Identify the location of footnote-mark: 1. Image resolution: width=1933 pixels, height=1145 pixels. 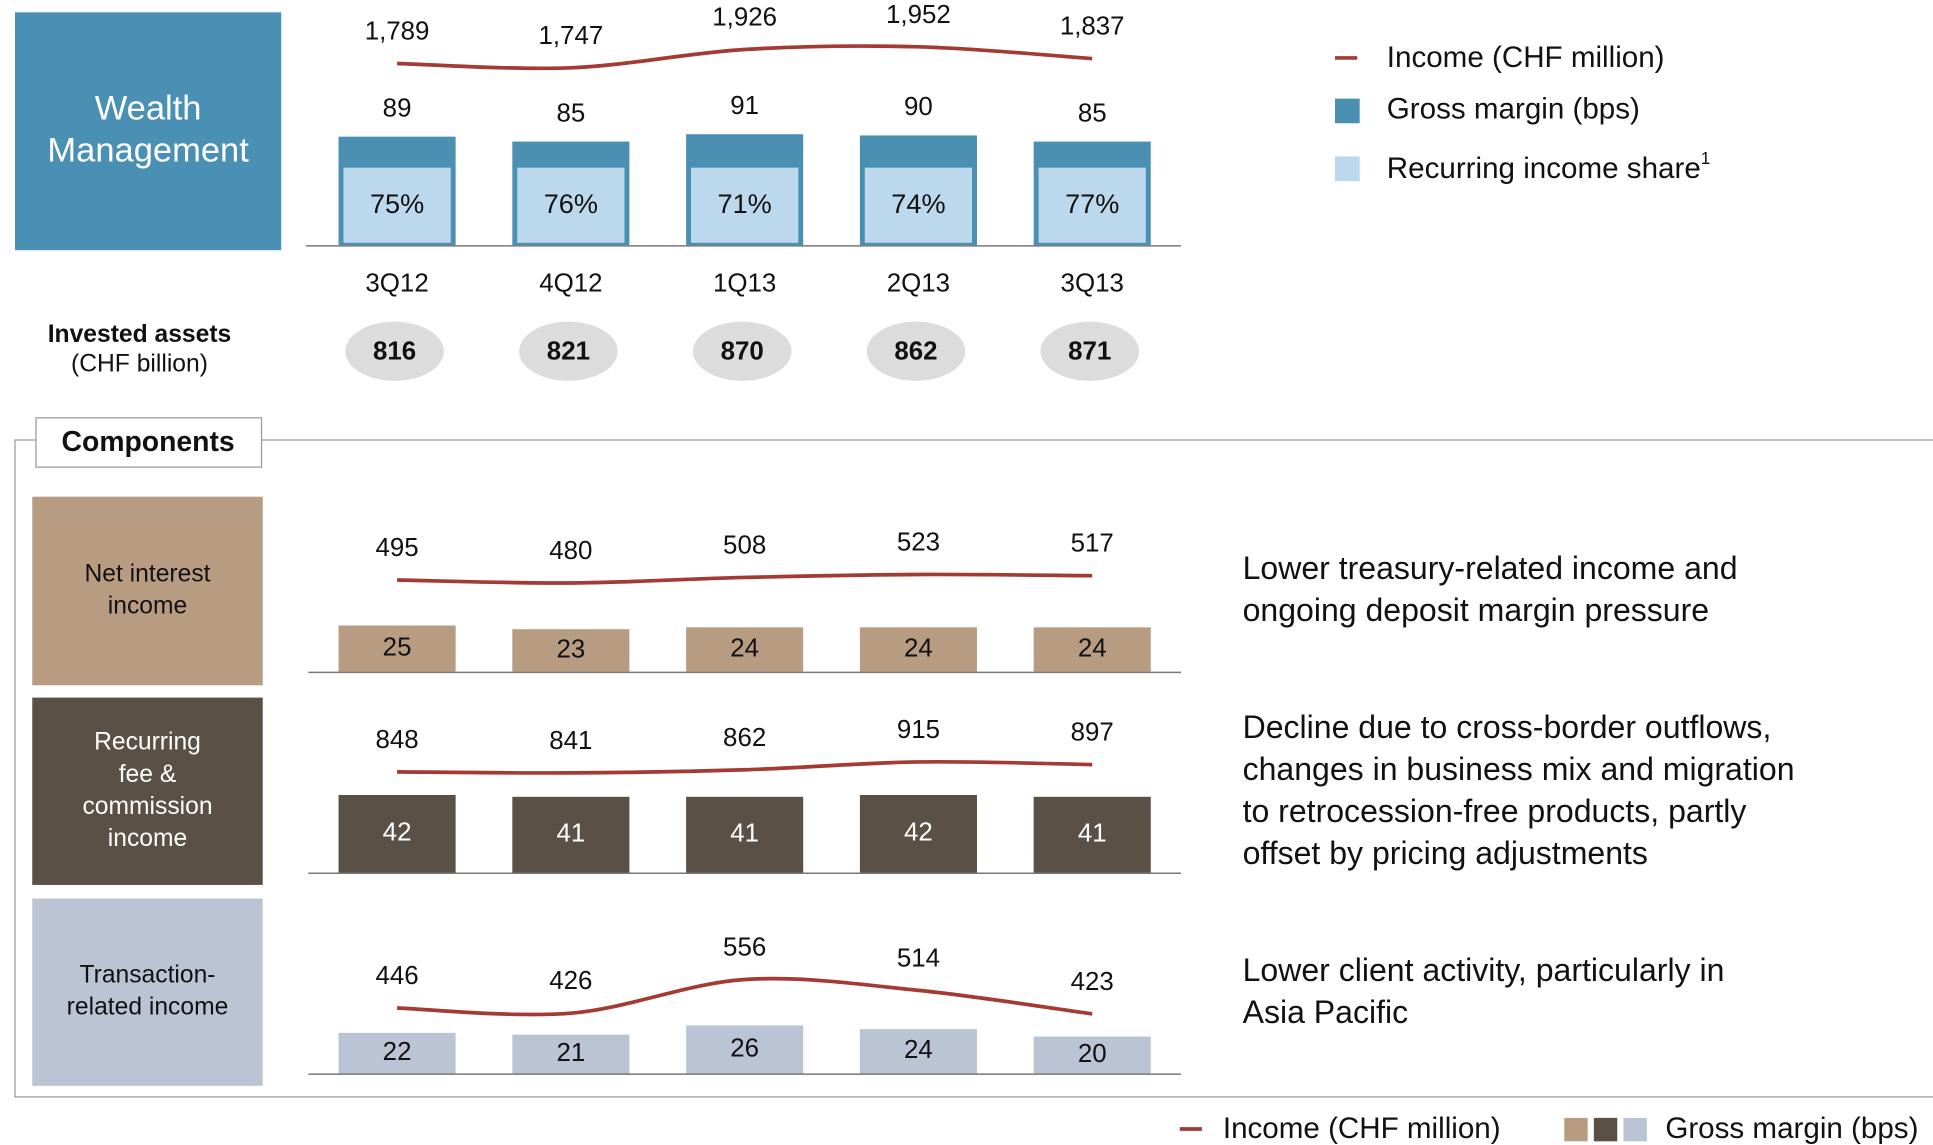
(1706, 158).